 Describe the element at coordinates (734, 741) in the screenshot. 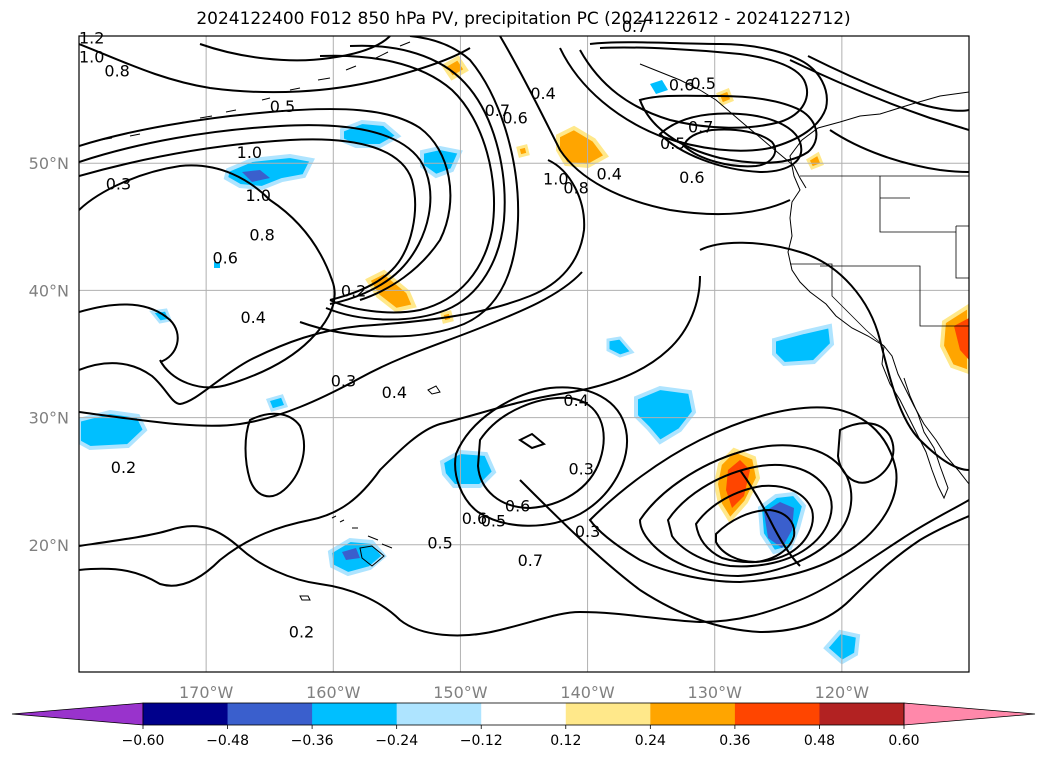

I see `colorbar-tick-label: 0.36` at that location.